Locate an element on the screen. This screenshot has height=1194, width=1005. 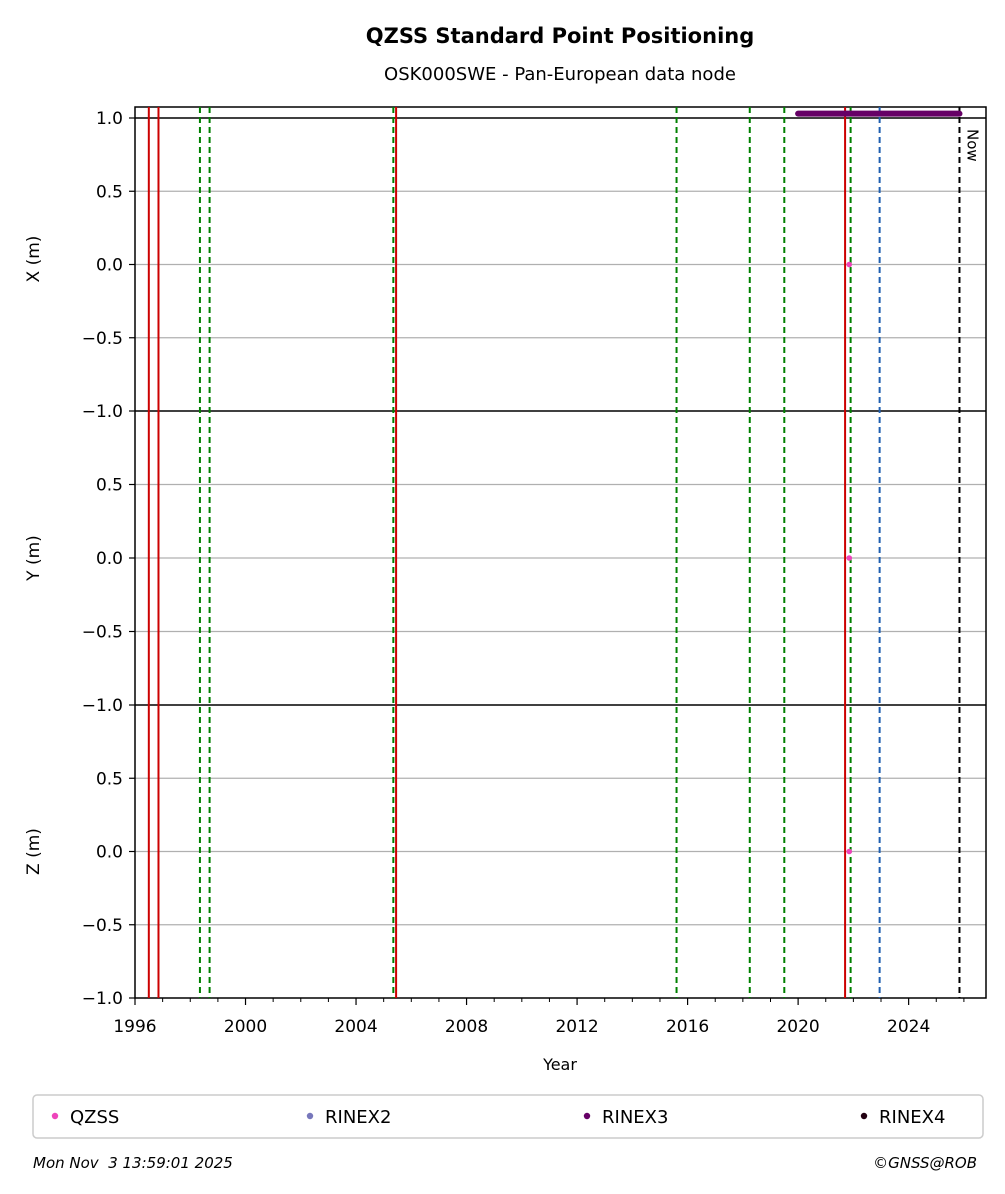
x-axis-label: Year is located at coordinates (559, 1064).